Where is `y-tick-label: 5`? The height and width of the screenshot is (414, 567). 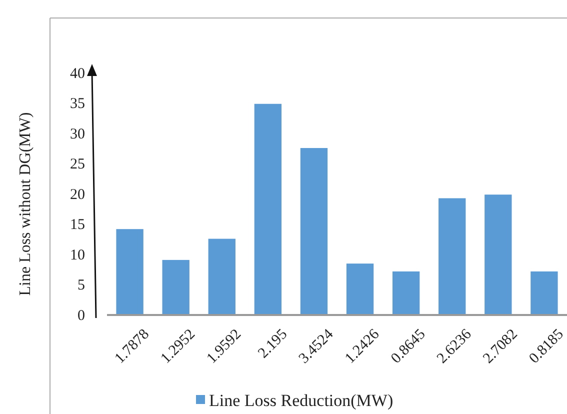 y-tick-label: 5 is located at coordinates (81, 286).